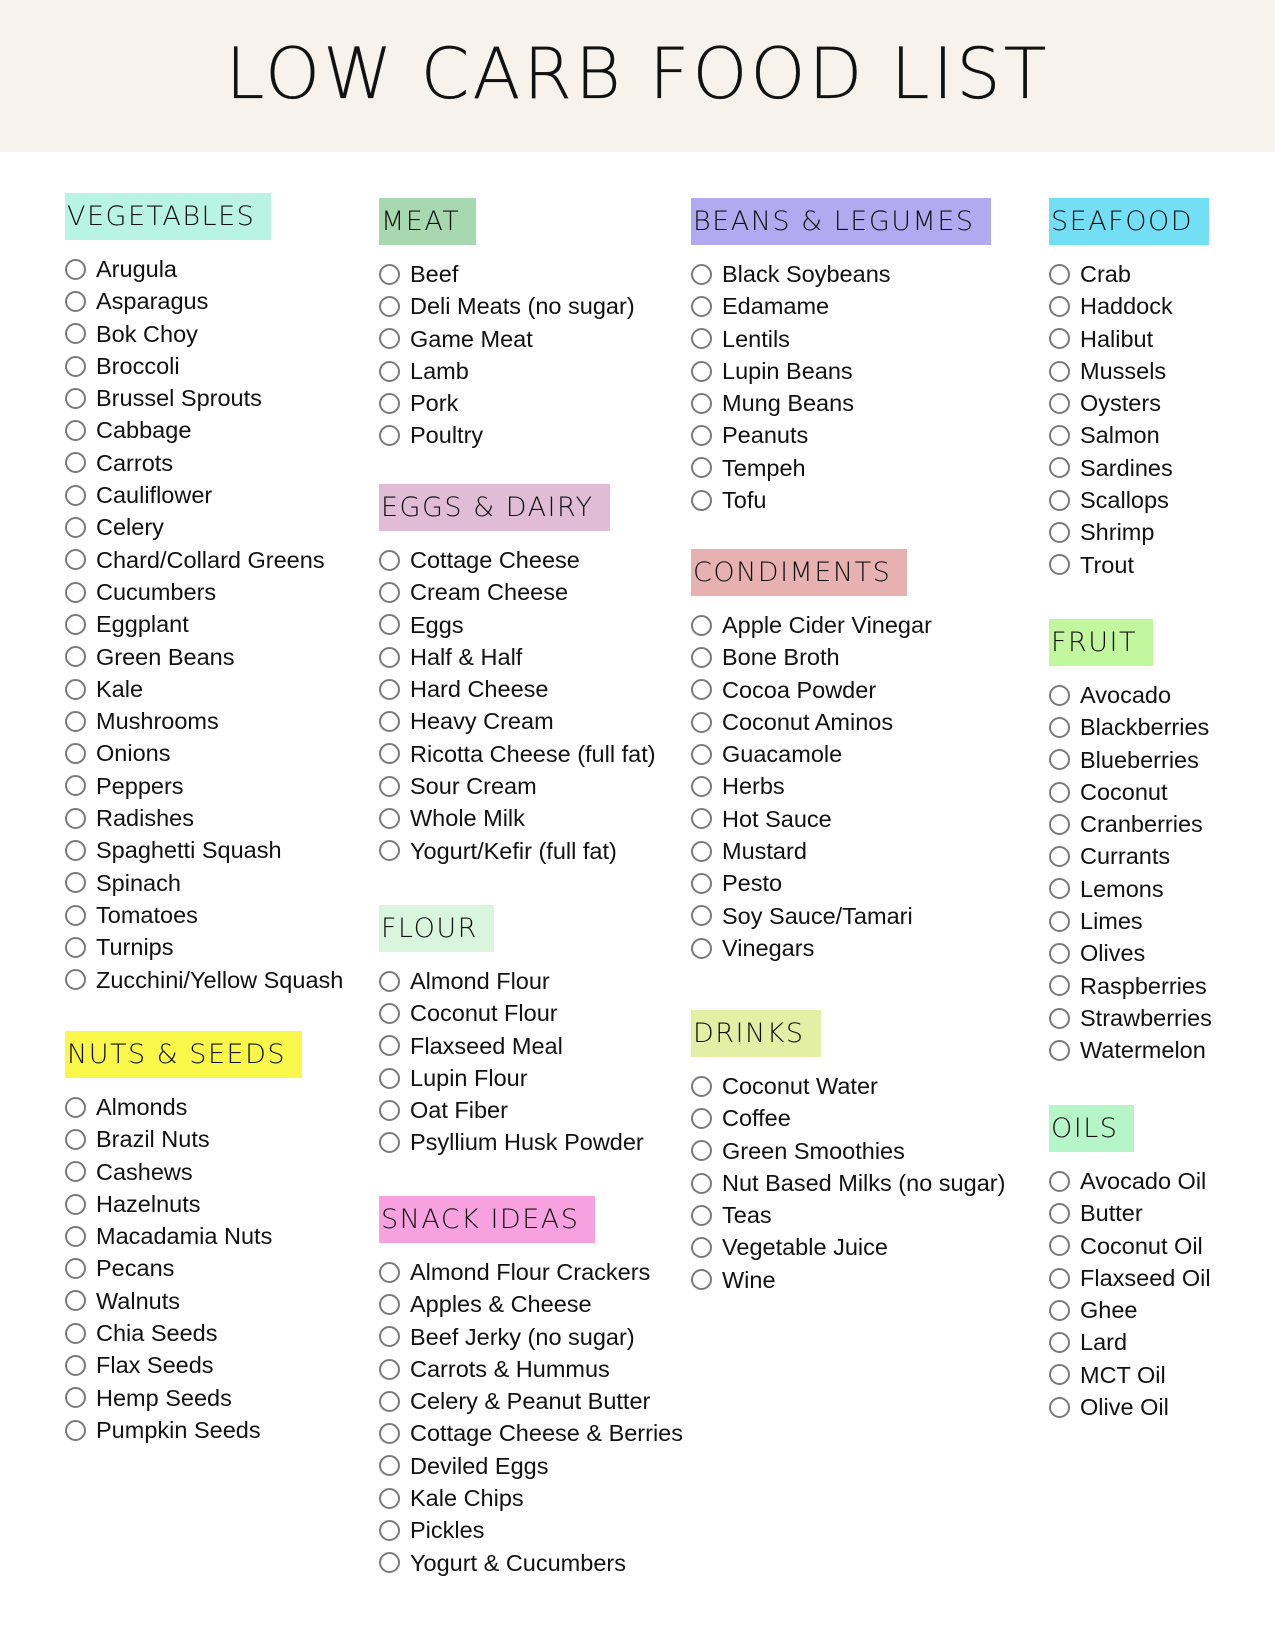 The width and height of the screenshot is (1275, 1649). What do you see at coordinates (1130, 727) in the screenshot?
I see `list-item: Blackberries` at bounding box center [1130, 727].